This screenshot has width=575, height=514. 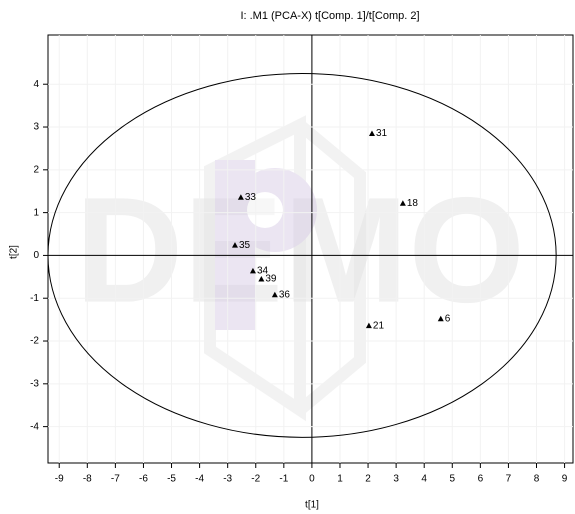 I want to click on point-label: 36, so click(x=285, y=294).